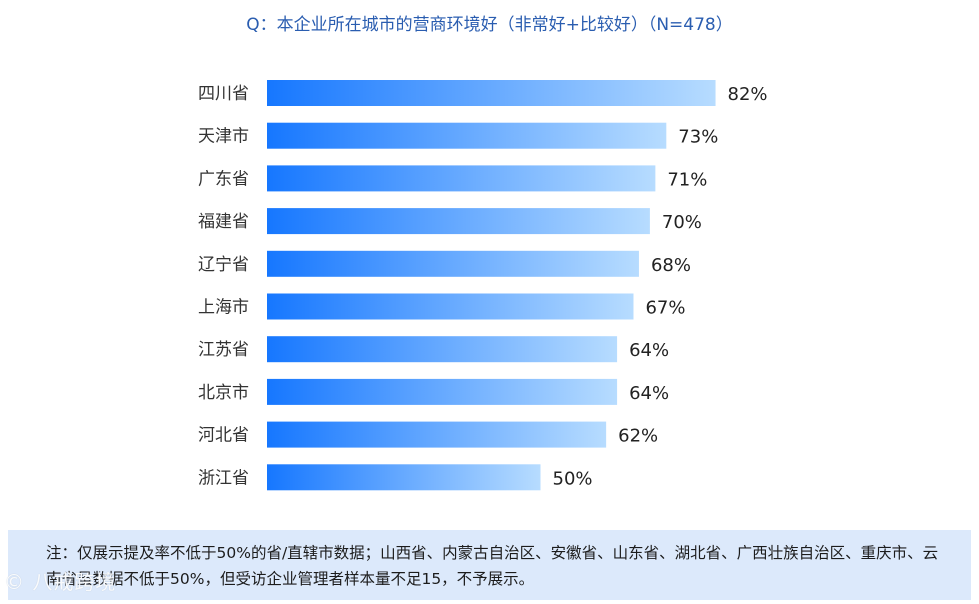 This screenshot has height=604, width=979. I want to click on category-label: 广东省, so click(223, 179).